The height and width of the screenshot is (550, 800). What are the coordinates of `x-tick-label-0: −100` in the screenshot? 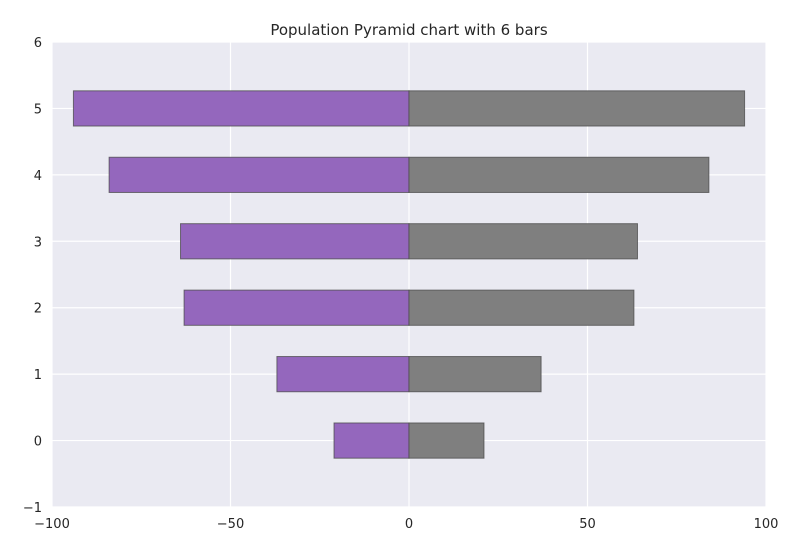 It's located at (52, 524).